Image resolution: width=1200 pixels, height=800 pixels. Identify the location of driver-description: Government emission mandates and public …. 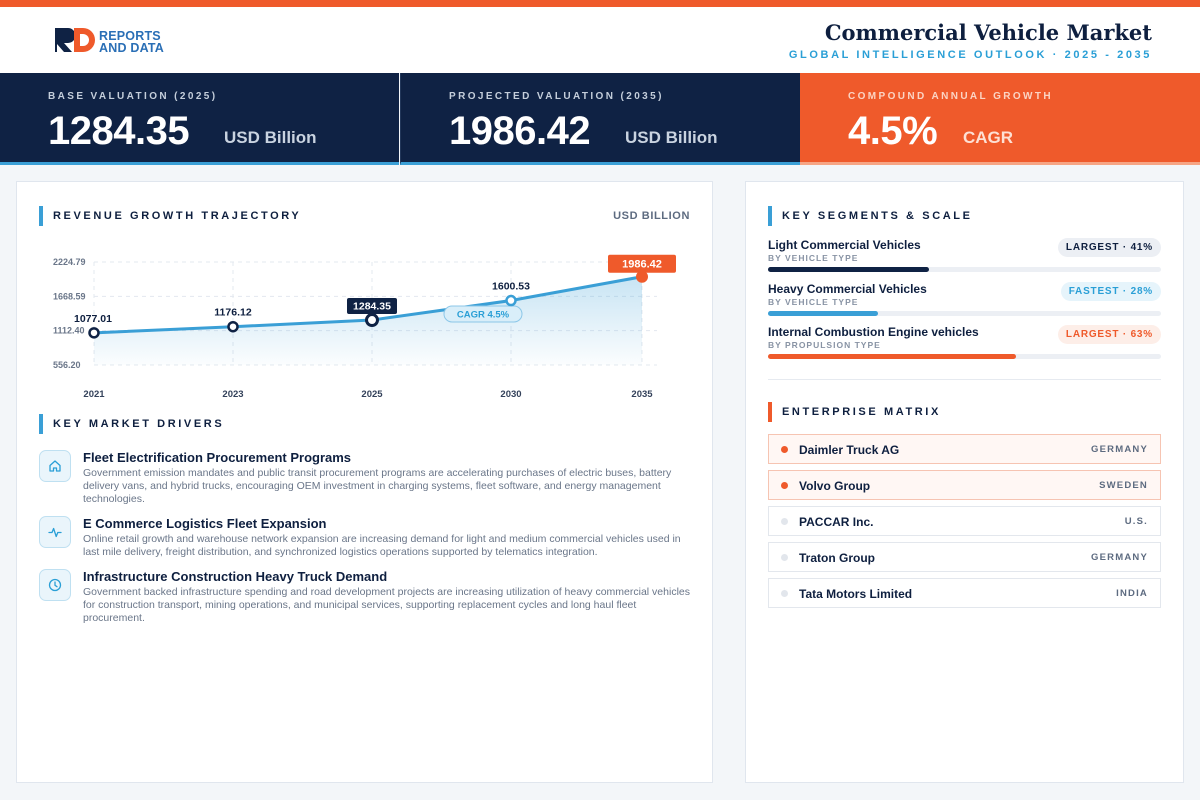
(377, 486).